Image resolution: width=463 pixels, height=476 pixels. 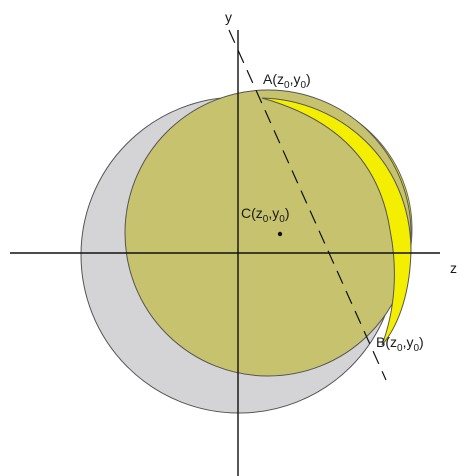 What do you see at coordinates (391, 342) in the screenshot?
I see `point-b-open: (z` at bounding box center [391, 342].